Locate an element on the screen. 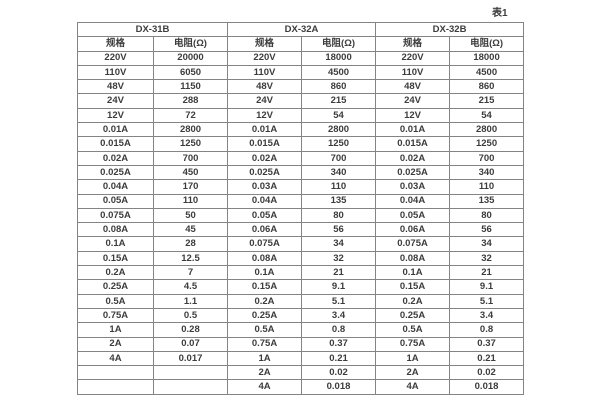  table-row: 0.5A 1.1 0.2A 5.1 0.2A 5.1 is located at coordinates (301, 301).